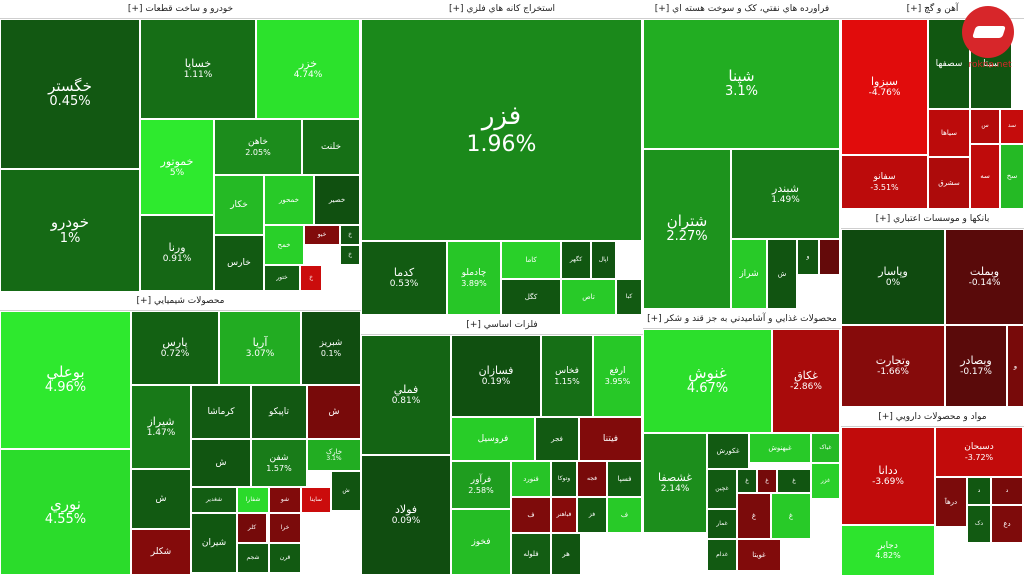 This screenshot has height=576, width=1024. I want to click on treemap-tile: فملي 0.81%, so click(406, 395).